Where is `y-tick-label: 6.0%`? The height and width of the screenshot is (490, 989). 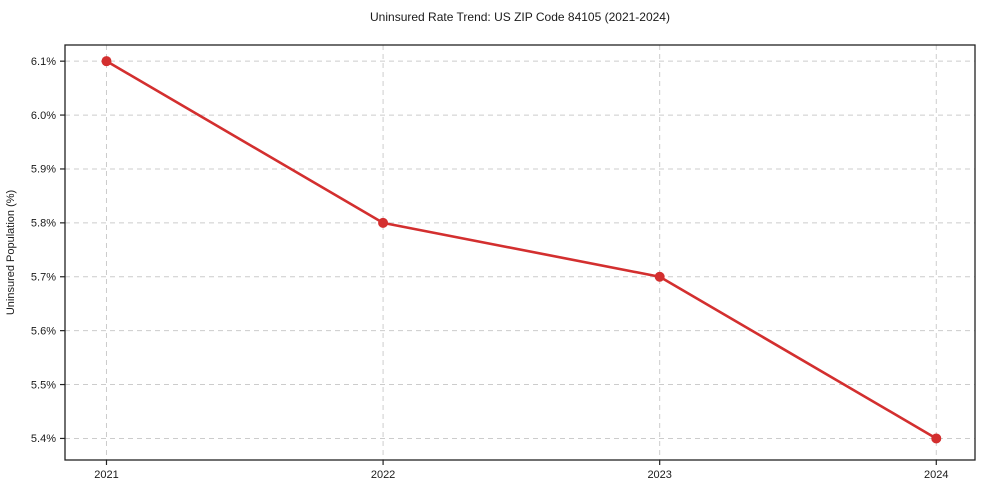 y-tick-label: 6.0% is located at coordinates (43, 116).